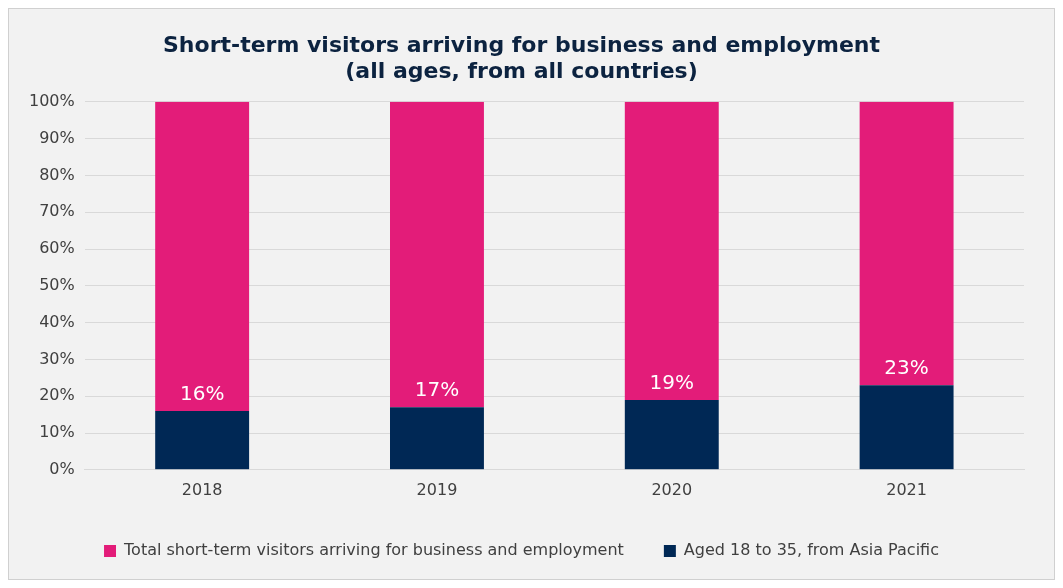  Describe the element at coordinates (671, 382) in the screenshot. I see `data-label: 19%` at that location.